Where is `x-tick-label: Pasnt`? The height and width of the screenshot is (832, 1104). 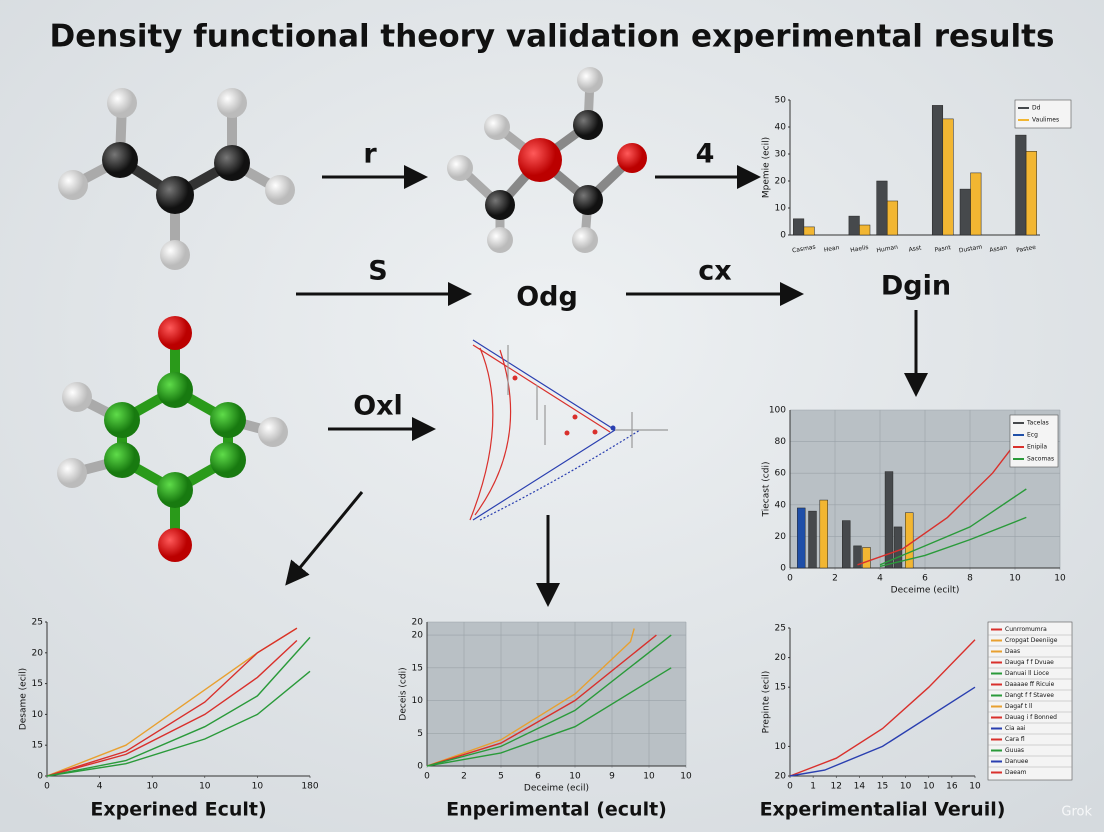
x-tick-label: Pasnt is located at coordinates (943, 249).